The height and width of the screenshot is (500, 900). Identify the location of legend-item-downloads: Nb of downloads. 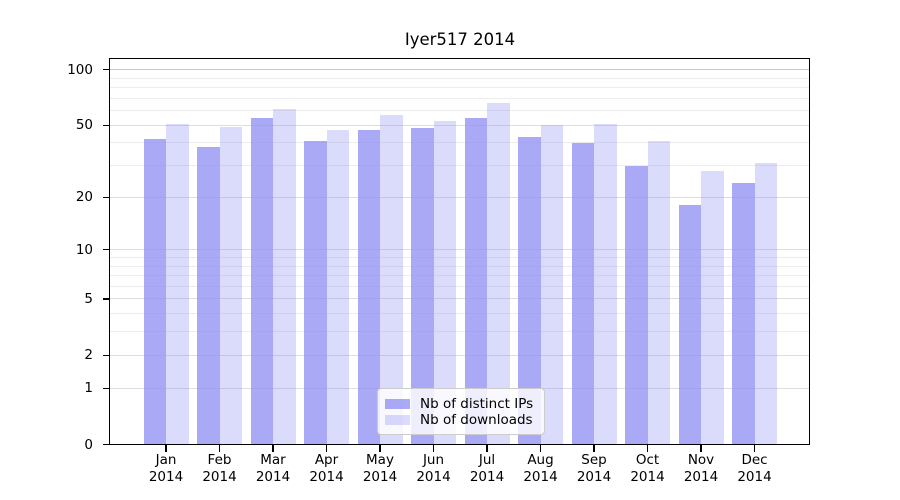
(464, 420).